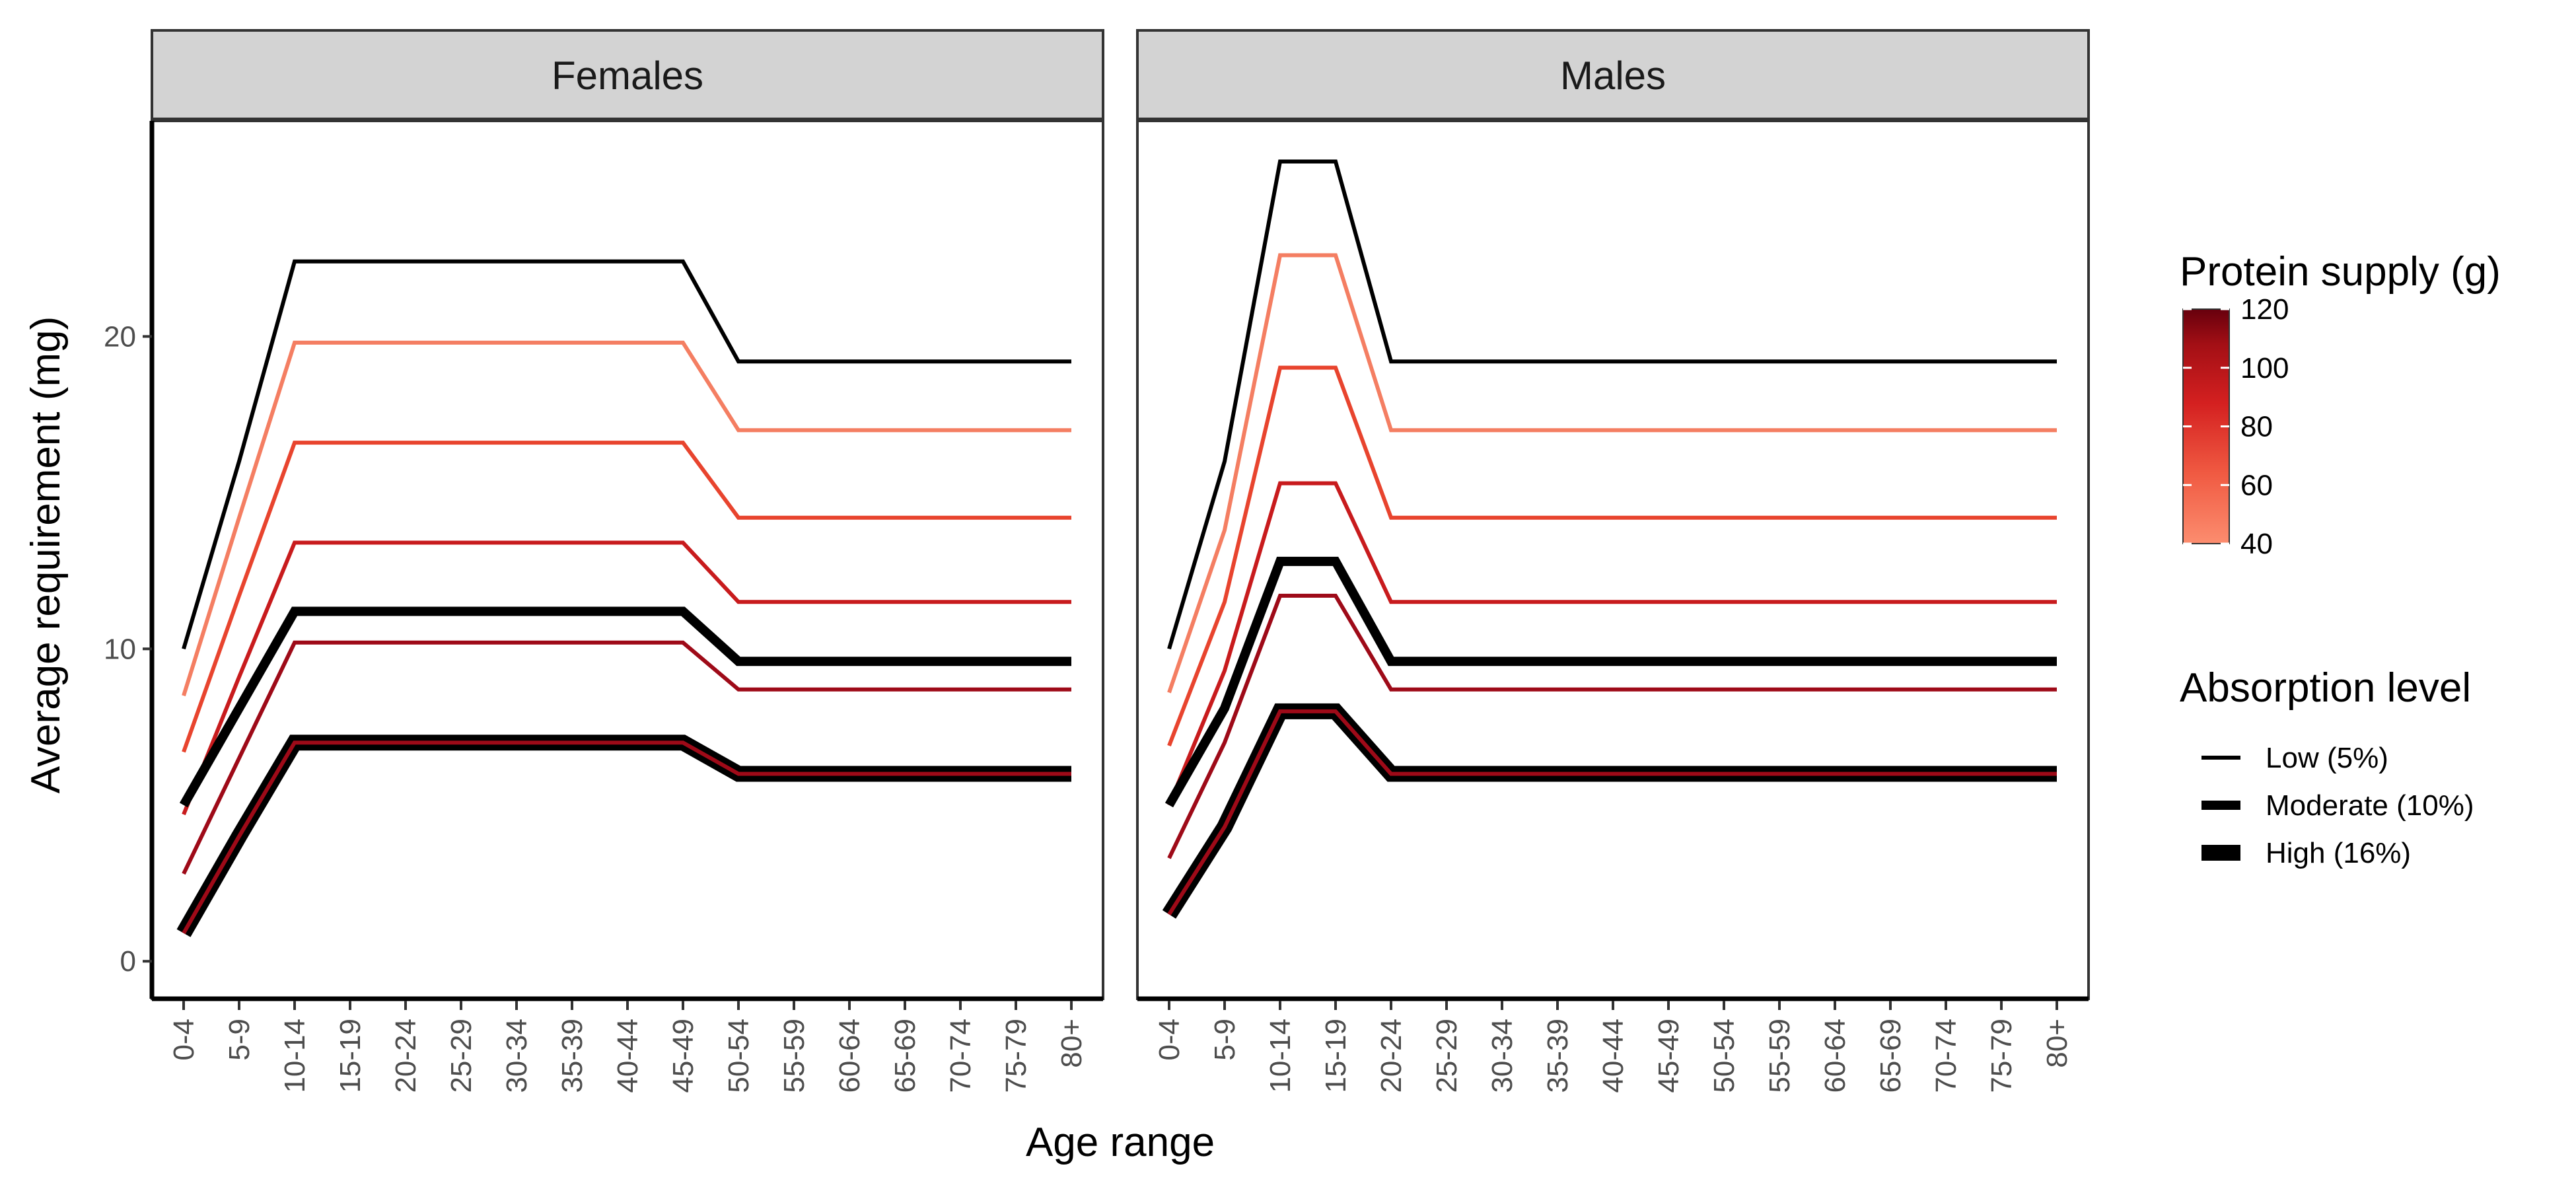 Image resolution: width=2576 pixels, height=1189 pixels. Describe the element at coordinates (2265, 309) in the screenshot. I see `color-legend-tick-label: 120` at that location.